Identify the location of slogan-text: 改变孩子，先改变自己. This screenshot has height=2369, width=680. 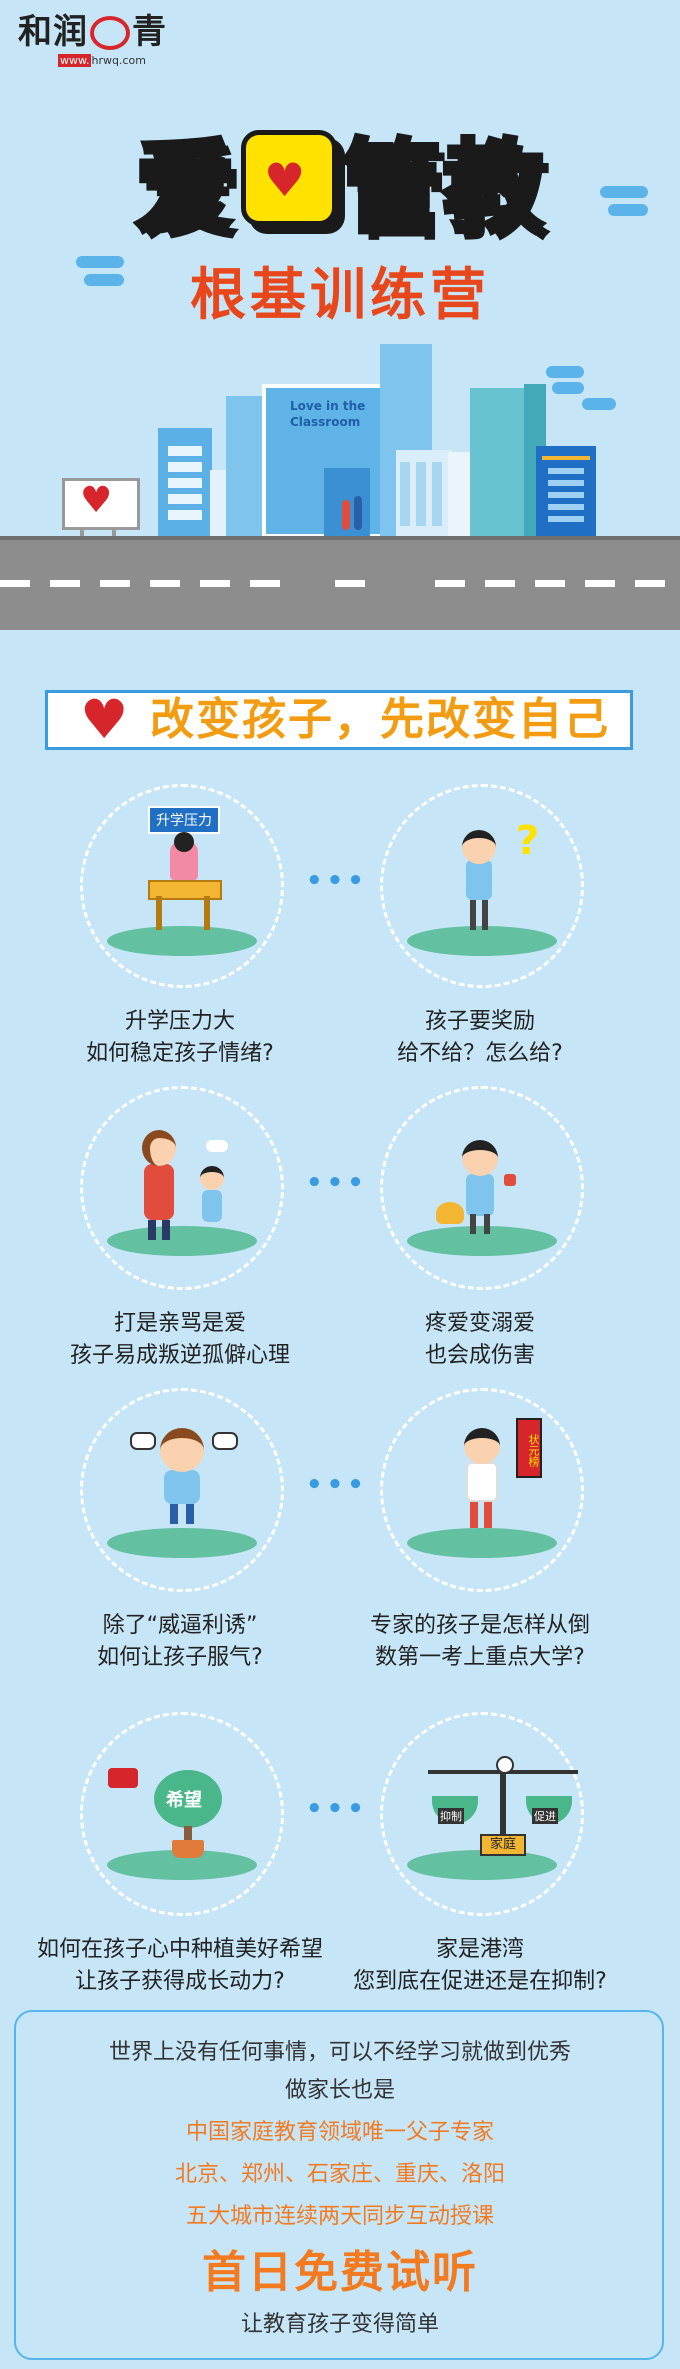
(380, 719).